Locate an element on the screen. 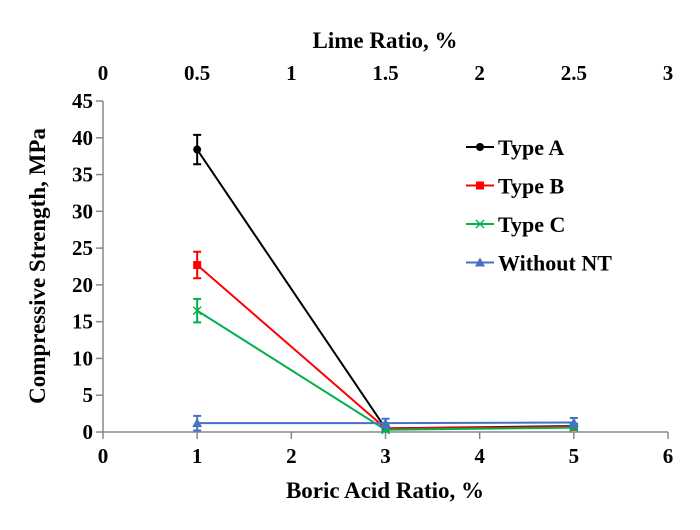 This screenshot has height=530, width=700. x-tick-label: 3 is located at coordinates (385, 456).